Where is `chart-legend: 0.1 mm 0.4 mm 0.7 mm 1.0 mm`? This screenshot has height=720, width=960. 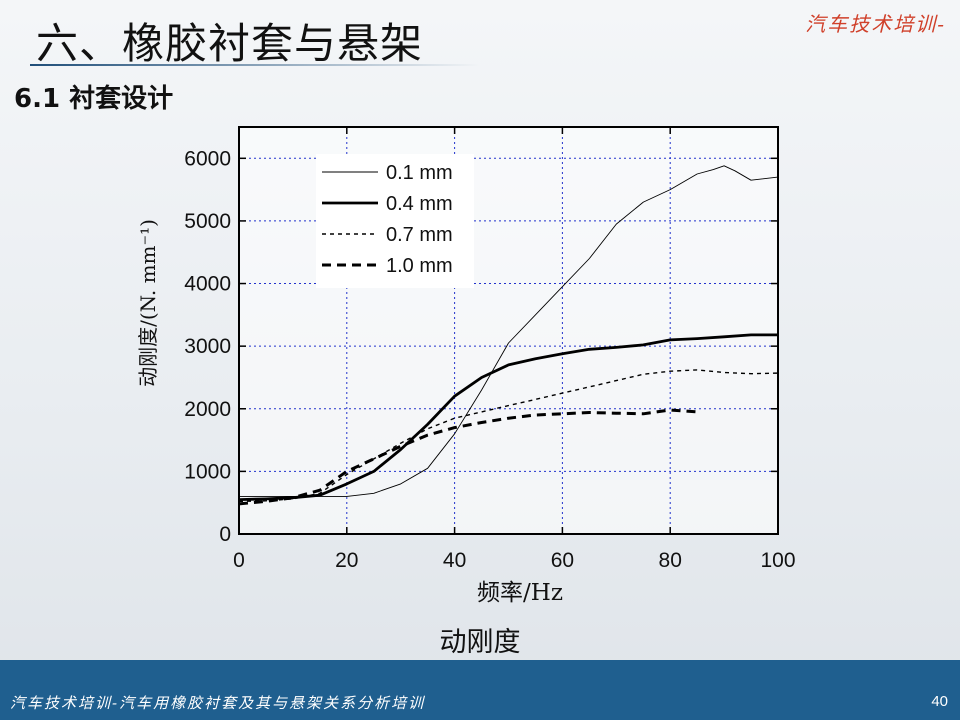
chart-legend: 0.1 mm 0.4 mm 0.7 mm 1.0 mm is located at coordinates (395, 221).